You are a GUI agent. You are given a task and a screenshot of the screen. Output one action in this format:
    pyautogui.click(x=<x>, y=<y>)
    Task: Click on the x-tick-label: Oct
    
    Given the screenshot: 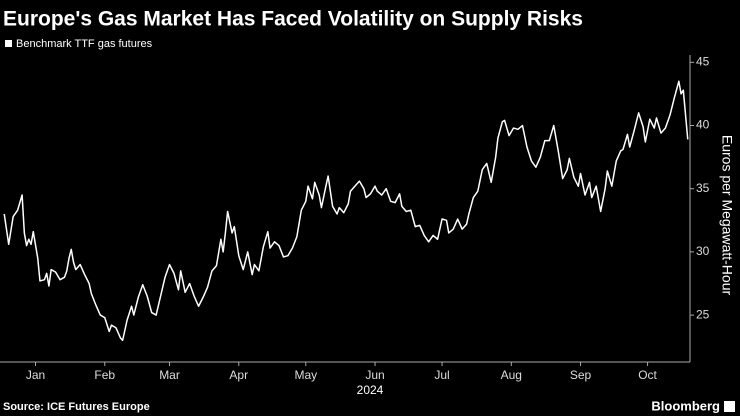 What is the action you would take?
    pyautogui.click(x=647, y=375)
    